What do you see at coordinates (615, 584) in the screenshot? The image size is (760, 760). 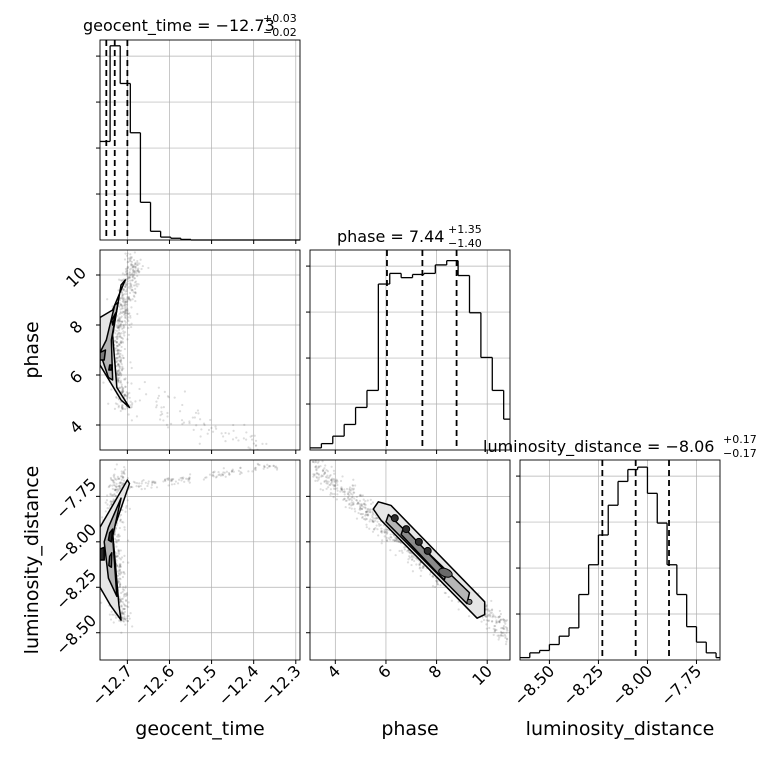 I see `panel-luminosity_distance-hist: −8.50 −8.25 −8.00 −7.75` at bounding box center [615, 584].